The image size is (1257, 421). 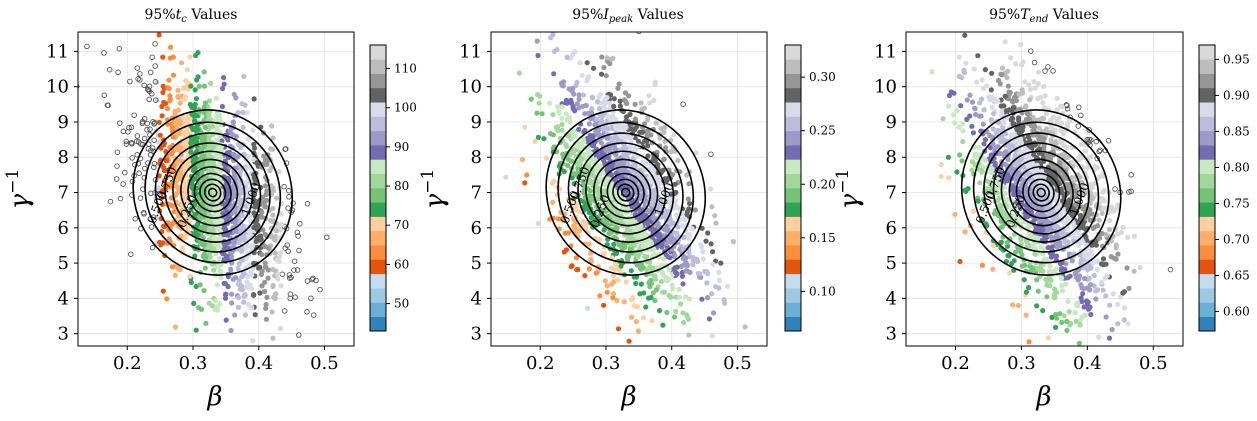 I want to click on y-tick-label: 5, so click(x=476, y=263).